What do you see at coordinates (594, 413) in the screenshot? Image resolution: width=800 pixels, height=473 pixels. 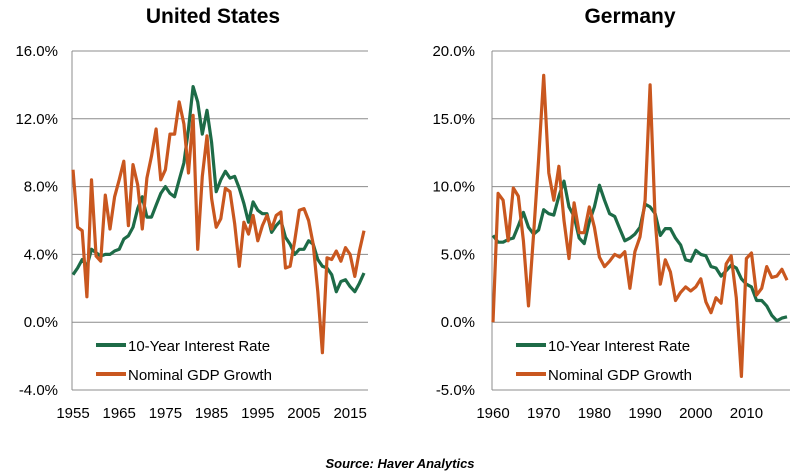 I see `x-tick-label: 1980` at bounding box center [594, 413].